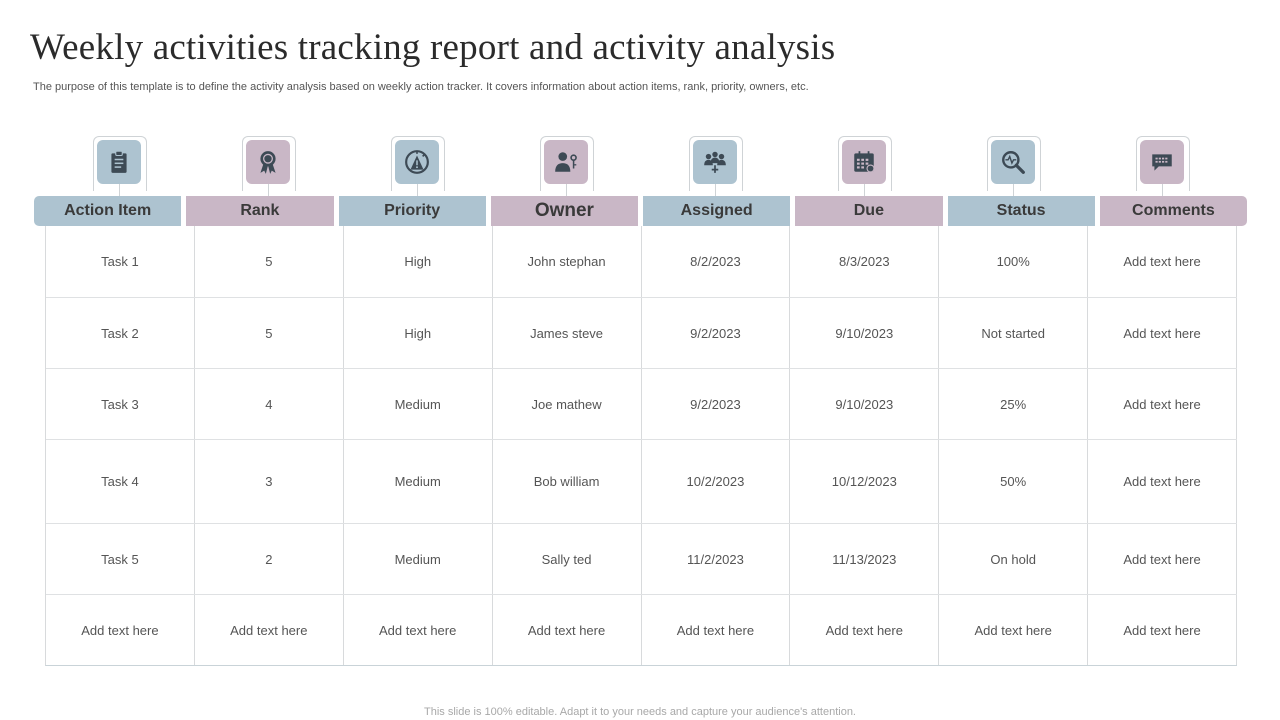 This screenshot has width=1280, height=720. Describe the element at coordinates (269, 481) in the screenshot. I see `cell-rank: 3` at that location.